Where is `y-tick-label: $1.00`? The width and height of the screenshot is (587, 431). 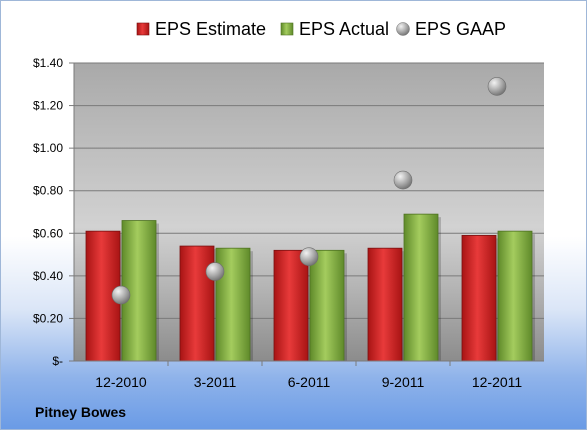
y-tick-label: $1.00 is located at coordinates (48, 148).